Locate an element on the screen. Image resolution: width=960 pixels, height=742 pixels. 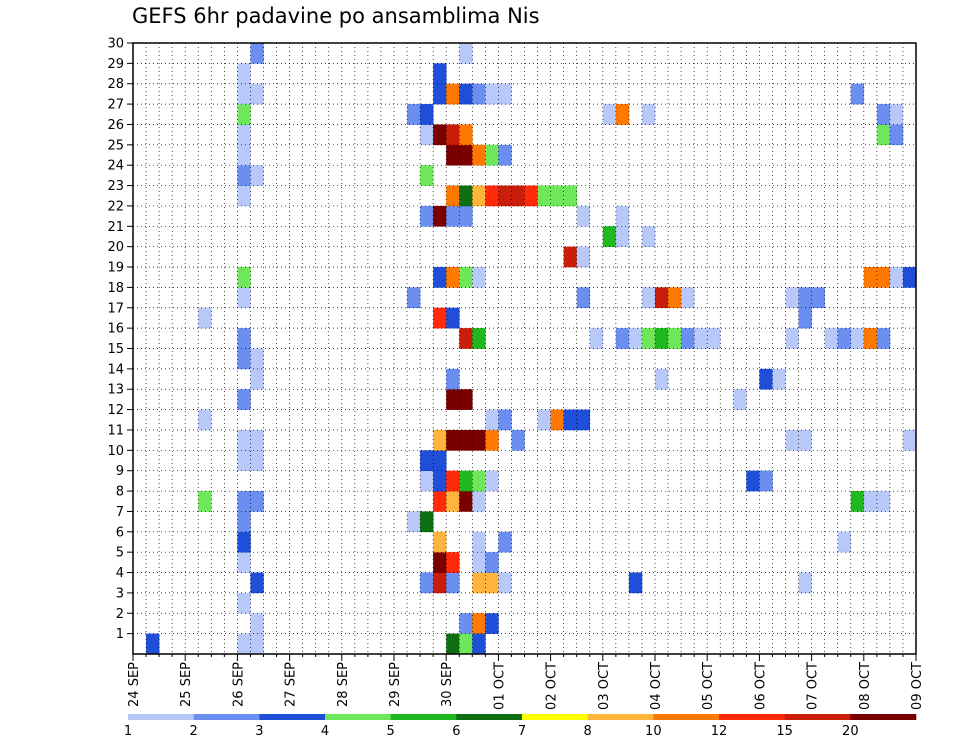
y-tick-label: 20 is located at coordinates (115, 247).